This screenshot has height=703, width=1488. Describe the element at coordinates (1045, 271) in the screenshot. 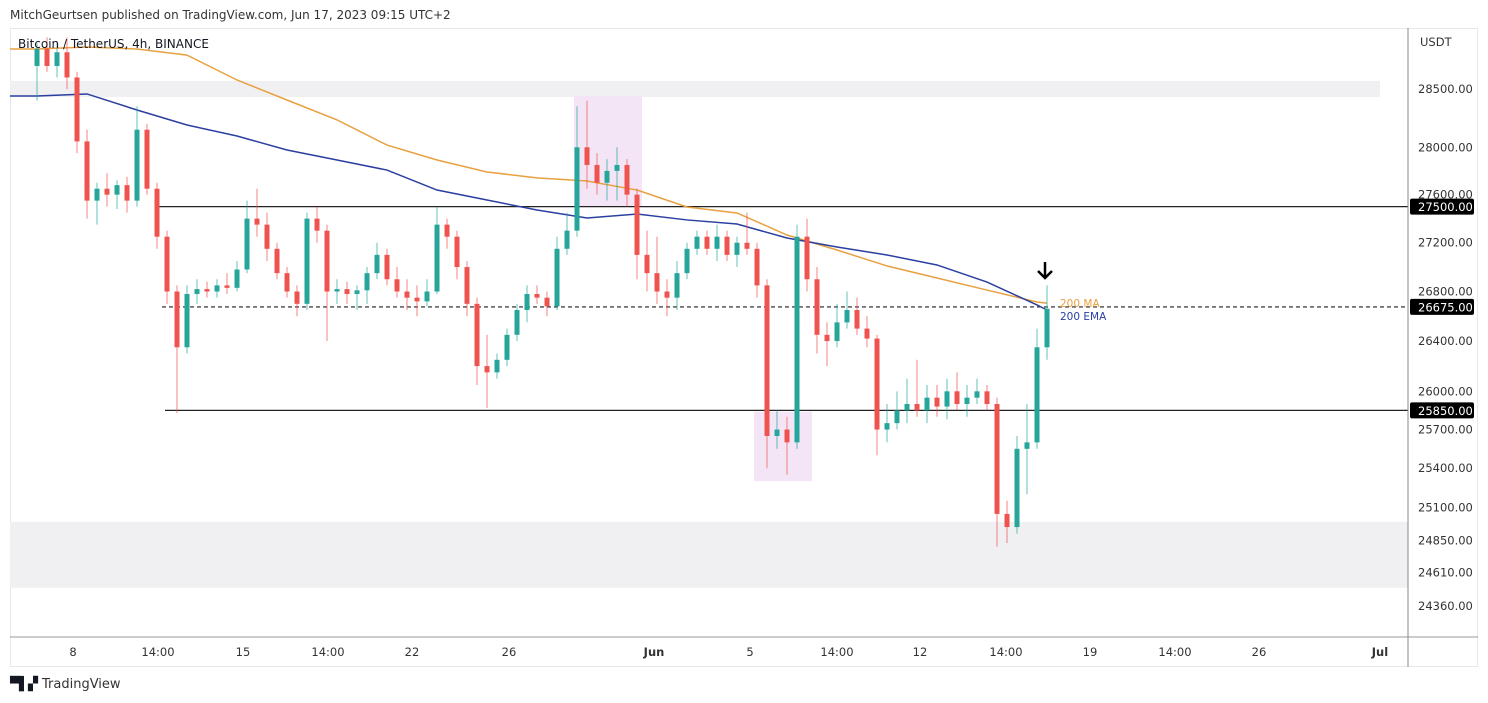

I see `arrow-shape` at that location.